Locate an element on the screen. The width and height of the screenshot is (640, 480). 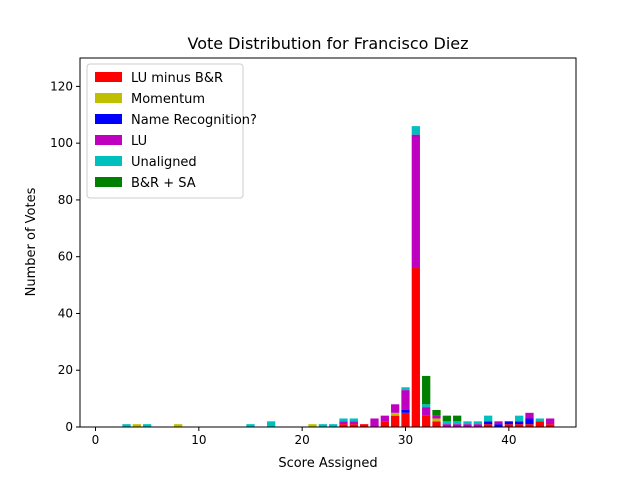
legend-label-1: Momentum is located at coordinates (168, 99).